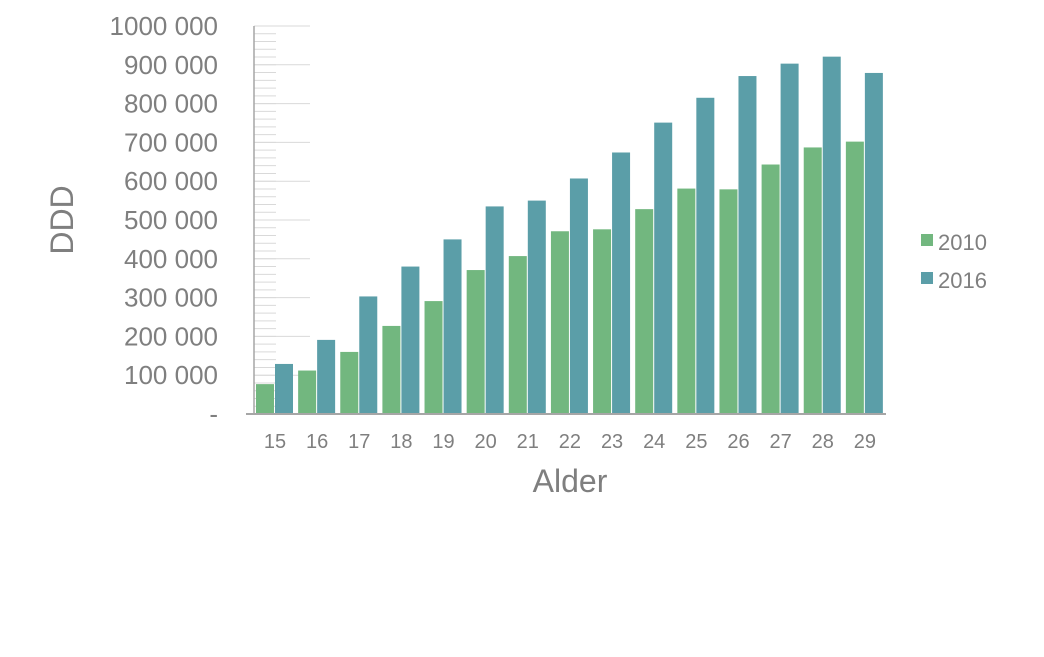 This screenshot has height=657, width=1044. I want to click on y-tick-label: 600 000, so click(171, 181).